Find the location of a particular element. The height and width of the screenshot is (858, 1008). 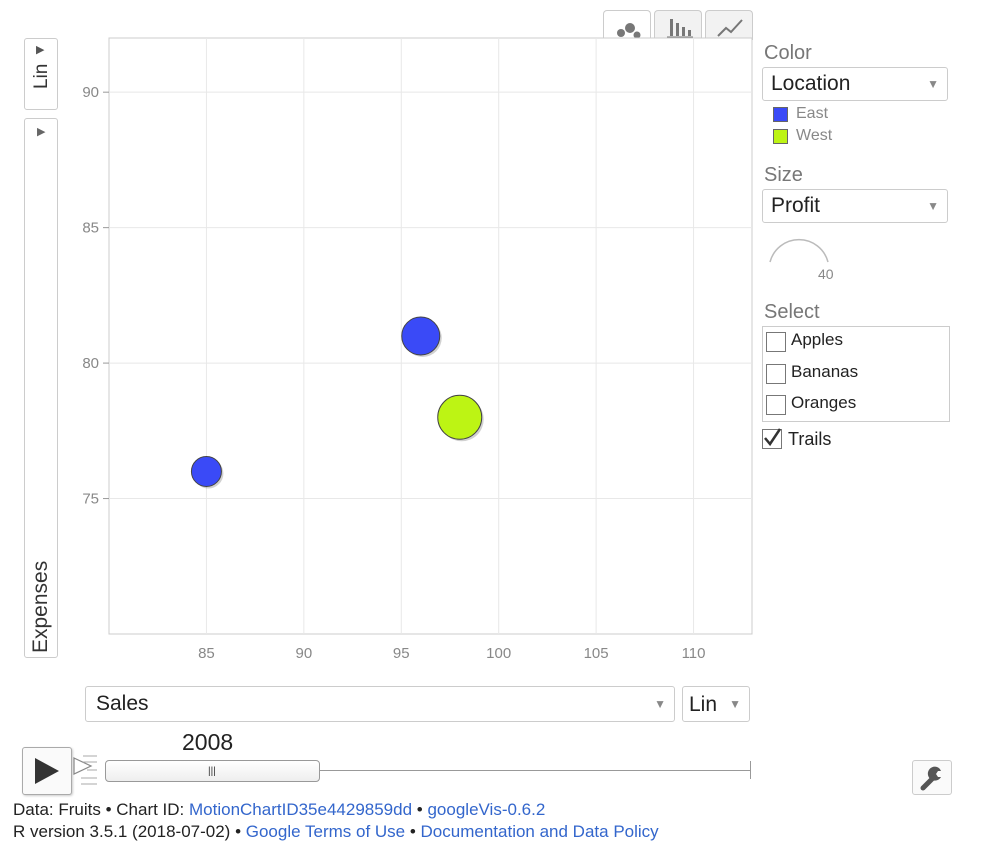

bar-chart-tab is located at coordinates (678, 25).